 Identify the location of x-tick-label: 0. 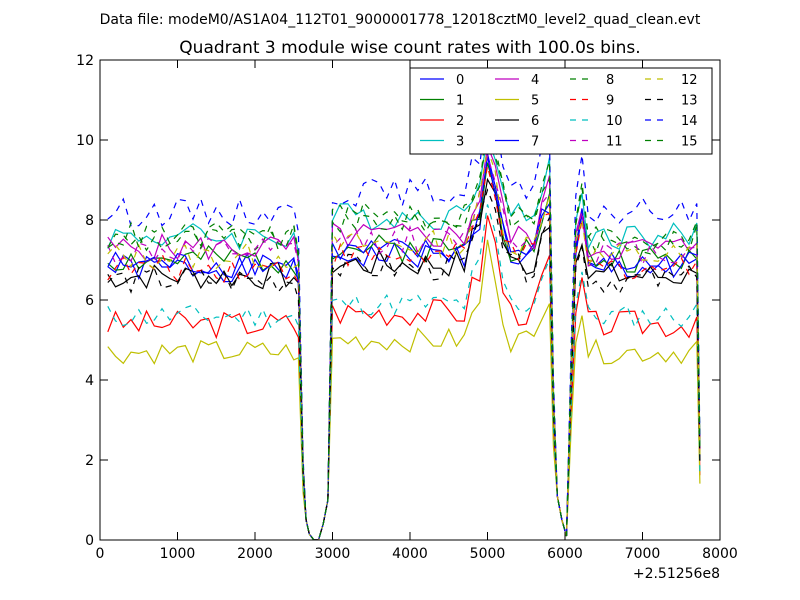
(100, 554).